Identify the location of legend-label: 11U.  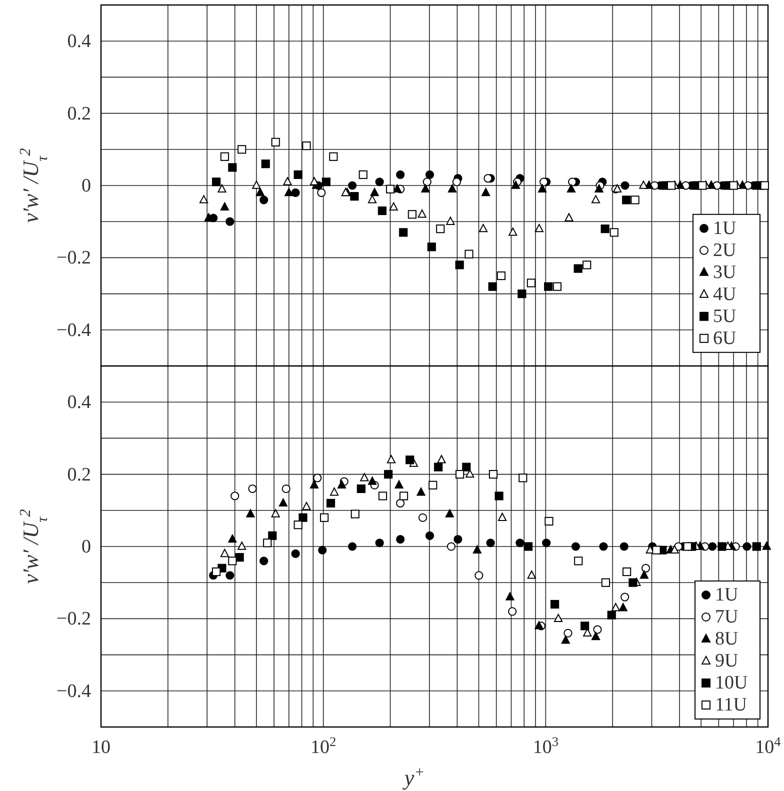
(731, 705).